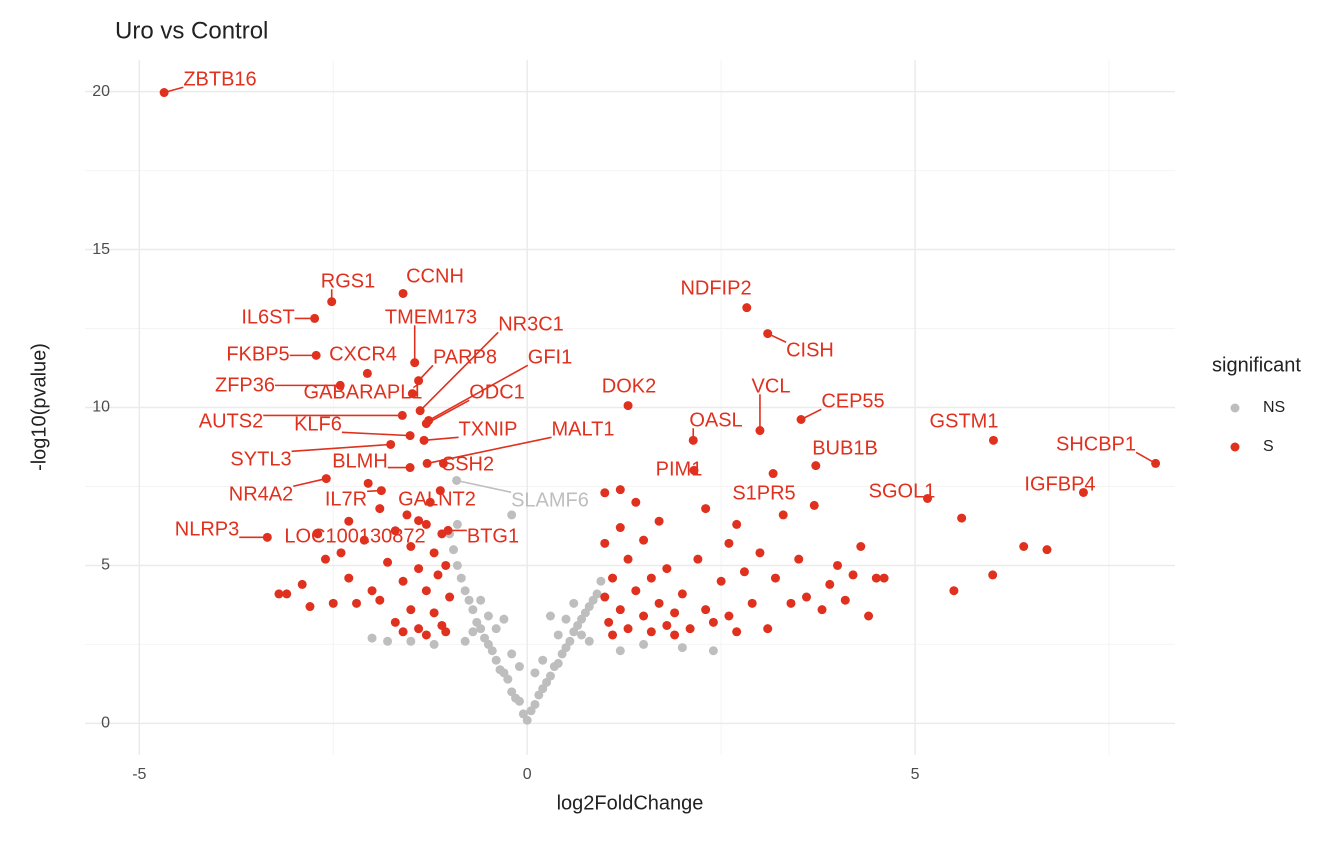 The height and width of the screenshot is (858, 1340). I want to click on point-label: ZFP36, so click(245, 385).